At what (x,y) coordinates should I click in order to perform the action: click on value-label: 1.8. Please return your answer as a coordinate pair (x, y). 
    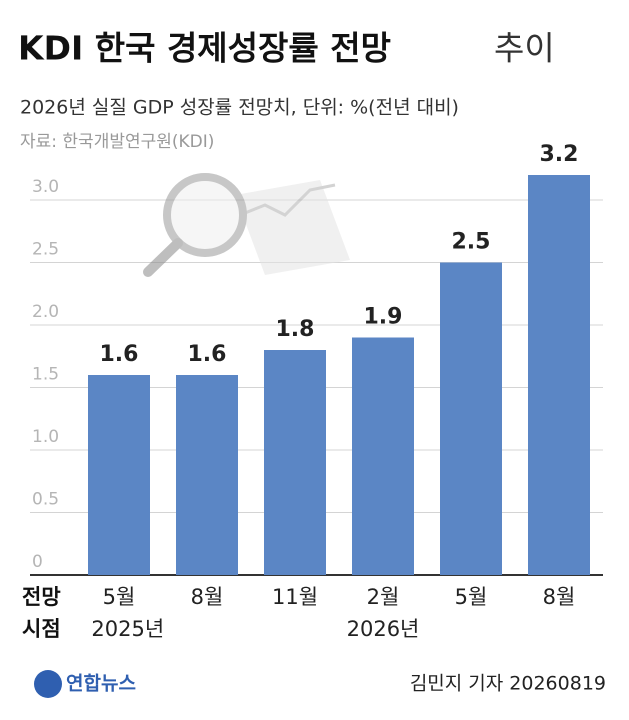
    Looking at the image, I should click on (295, 329).